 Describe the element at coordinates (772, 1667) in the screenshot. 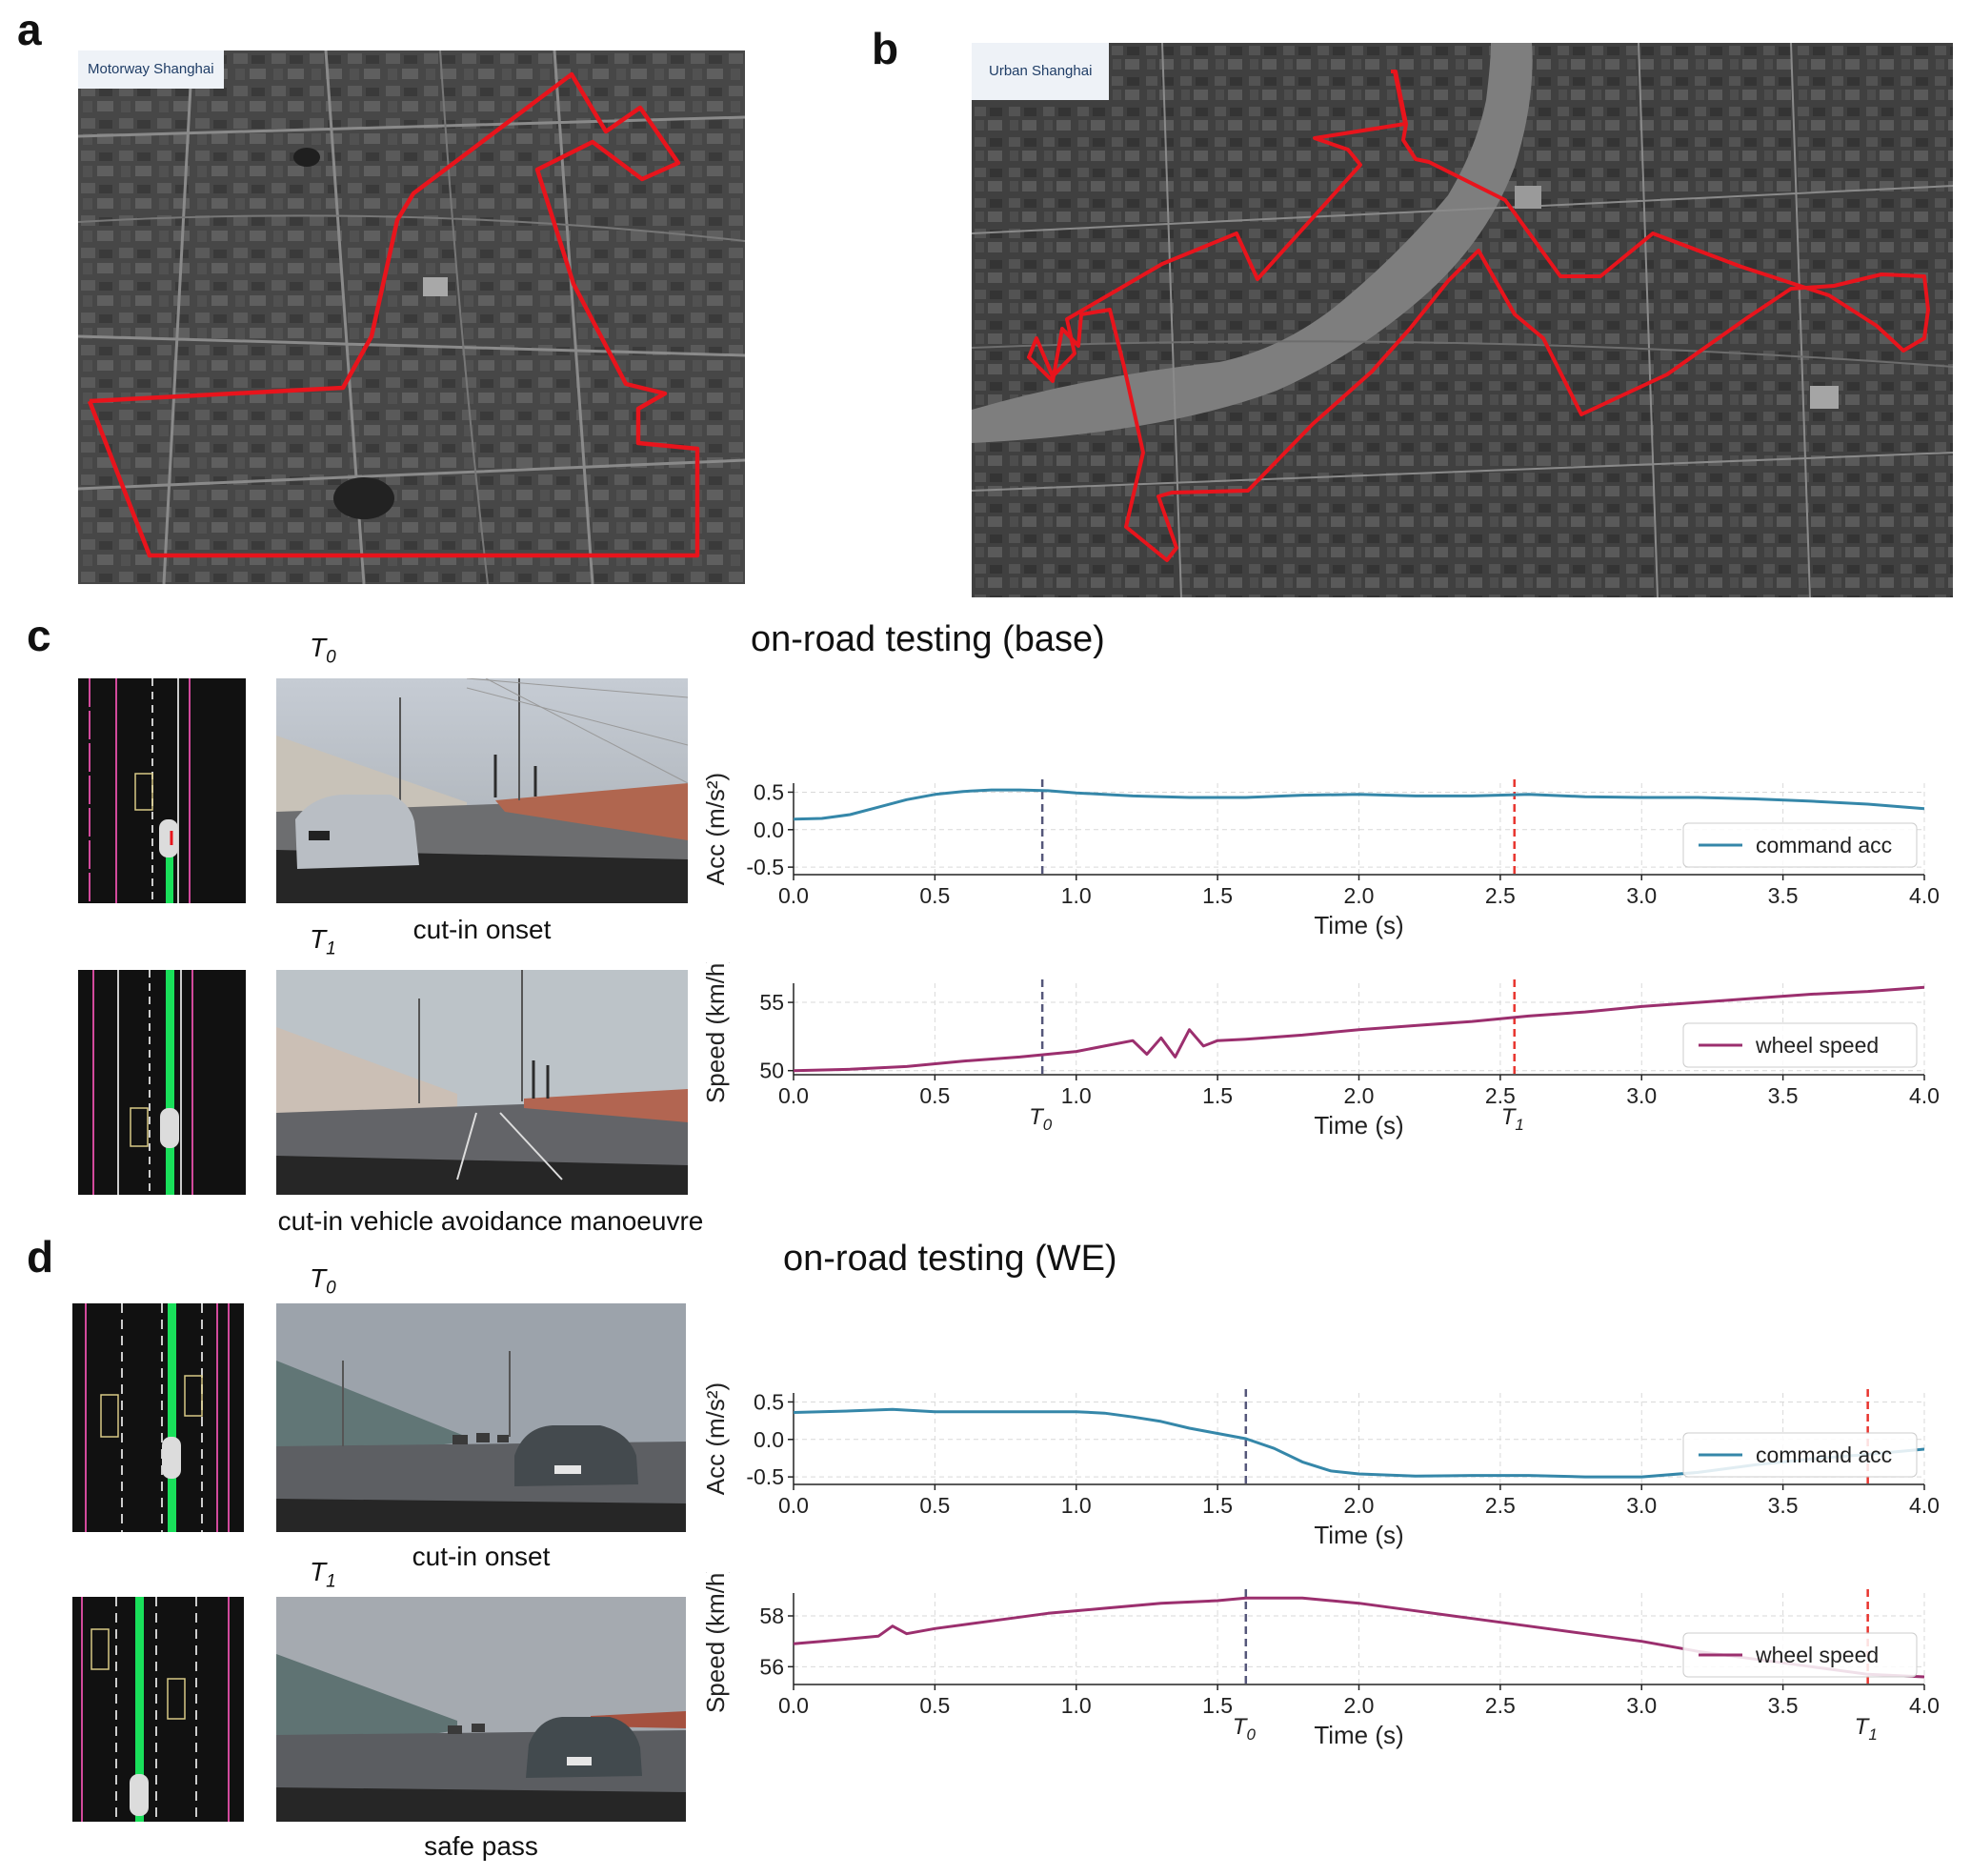

I see `y-tick-label: 56` at that location.